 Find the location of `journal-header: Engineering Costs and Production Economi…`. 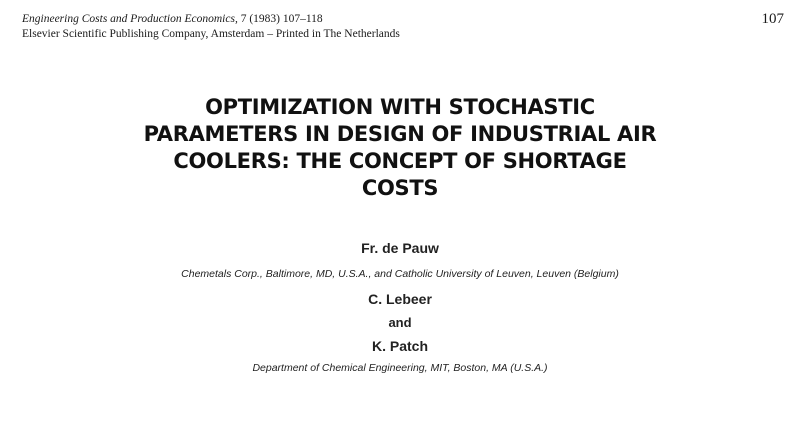

journal-header: Engineering Costs and Production Economi… is located at coordinates (211, 27).